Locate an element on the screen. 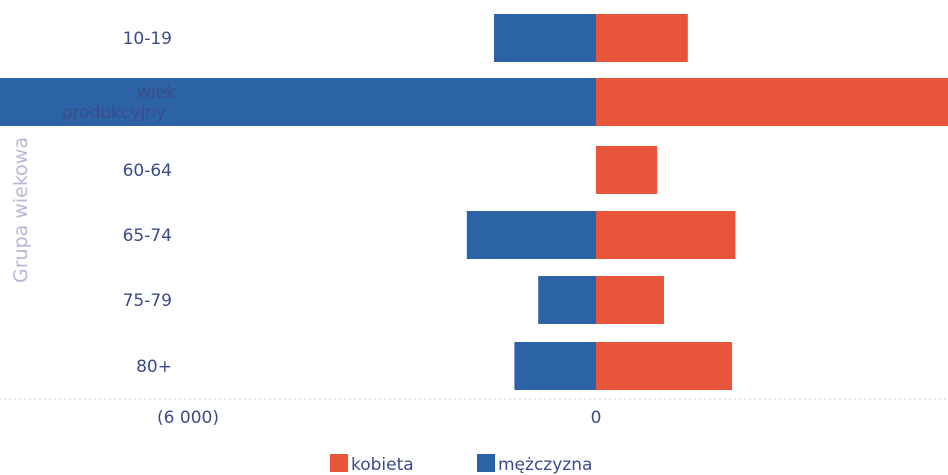 This screenshot has height=475, width=948. category-label: 60-64 is located at coordinates (147, 171).